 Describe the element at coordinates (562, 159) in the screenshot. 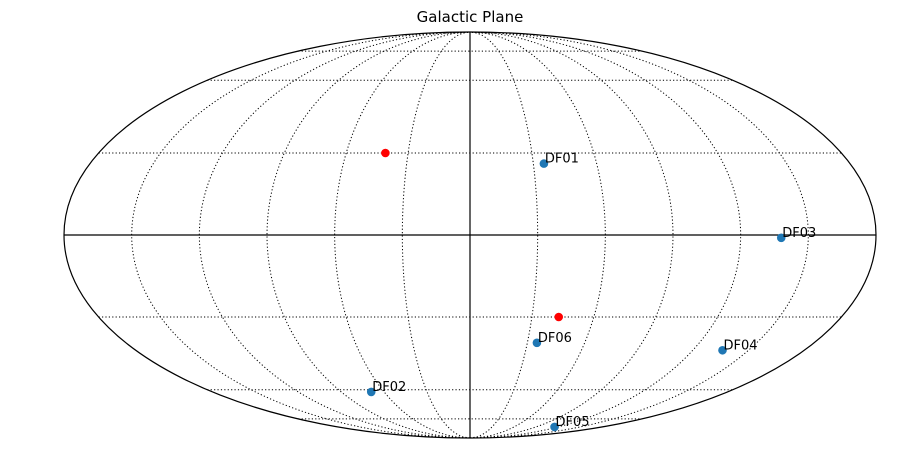

I see `point-label-df01: DF01` at that location.